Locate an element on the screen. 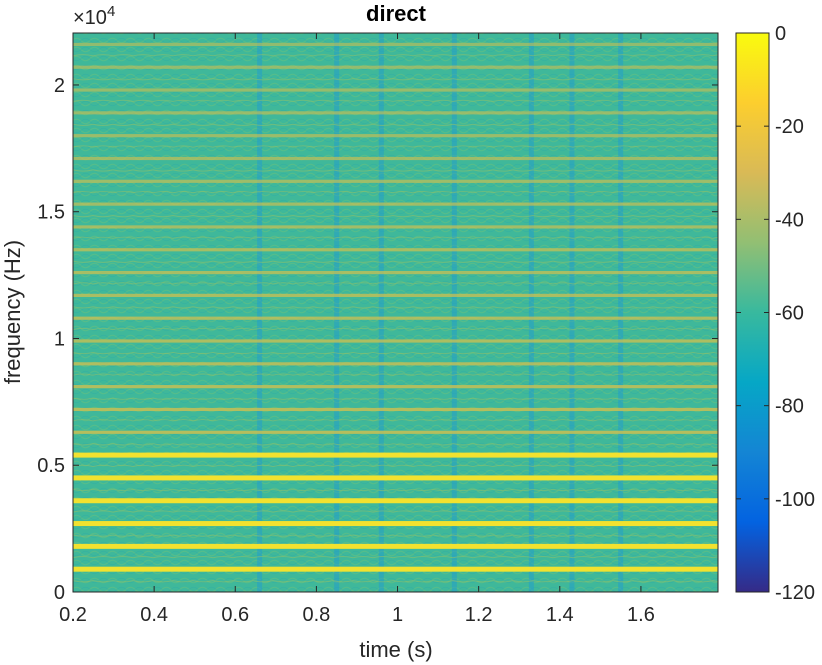 Image resolution: width=822 pixels, height=665 pixels. x-tick-label: 1.2 is located at coordinates (479, 615).